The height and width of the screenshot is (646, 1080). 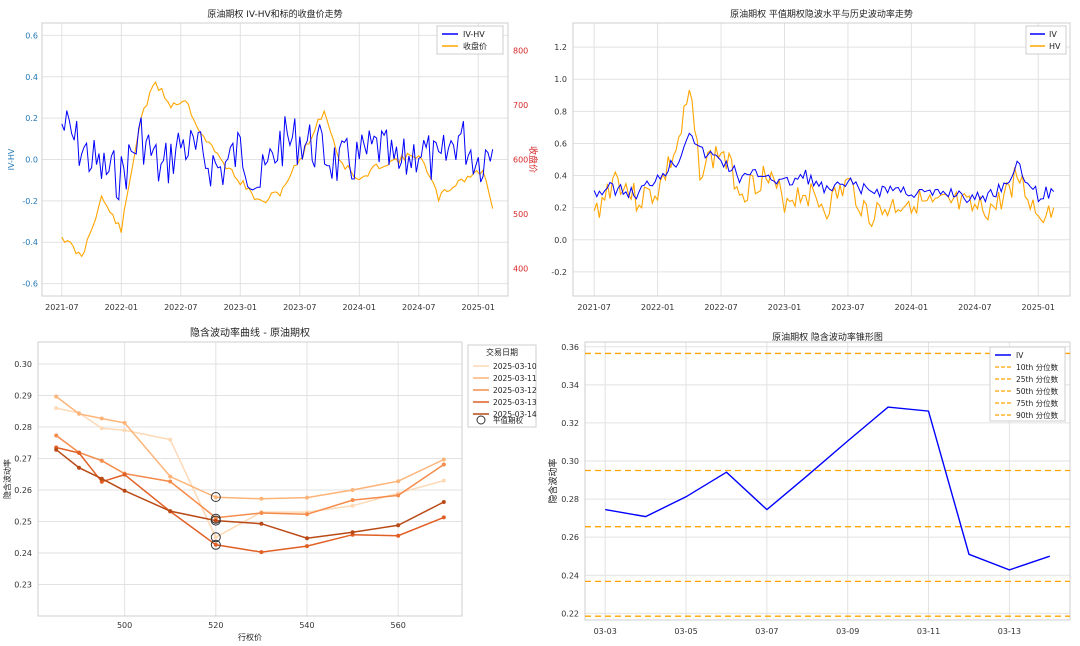 I want to click on p2-ytick-label: -0.2, so click(x=559, y=272).